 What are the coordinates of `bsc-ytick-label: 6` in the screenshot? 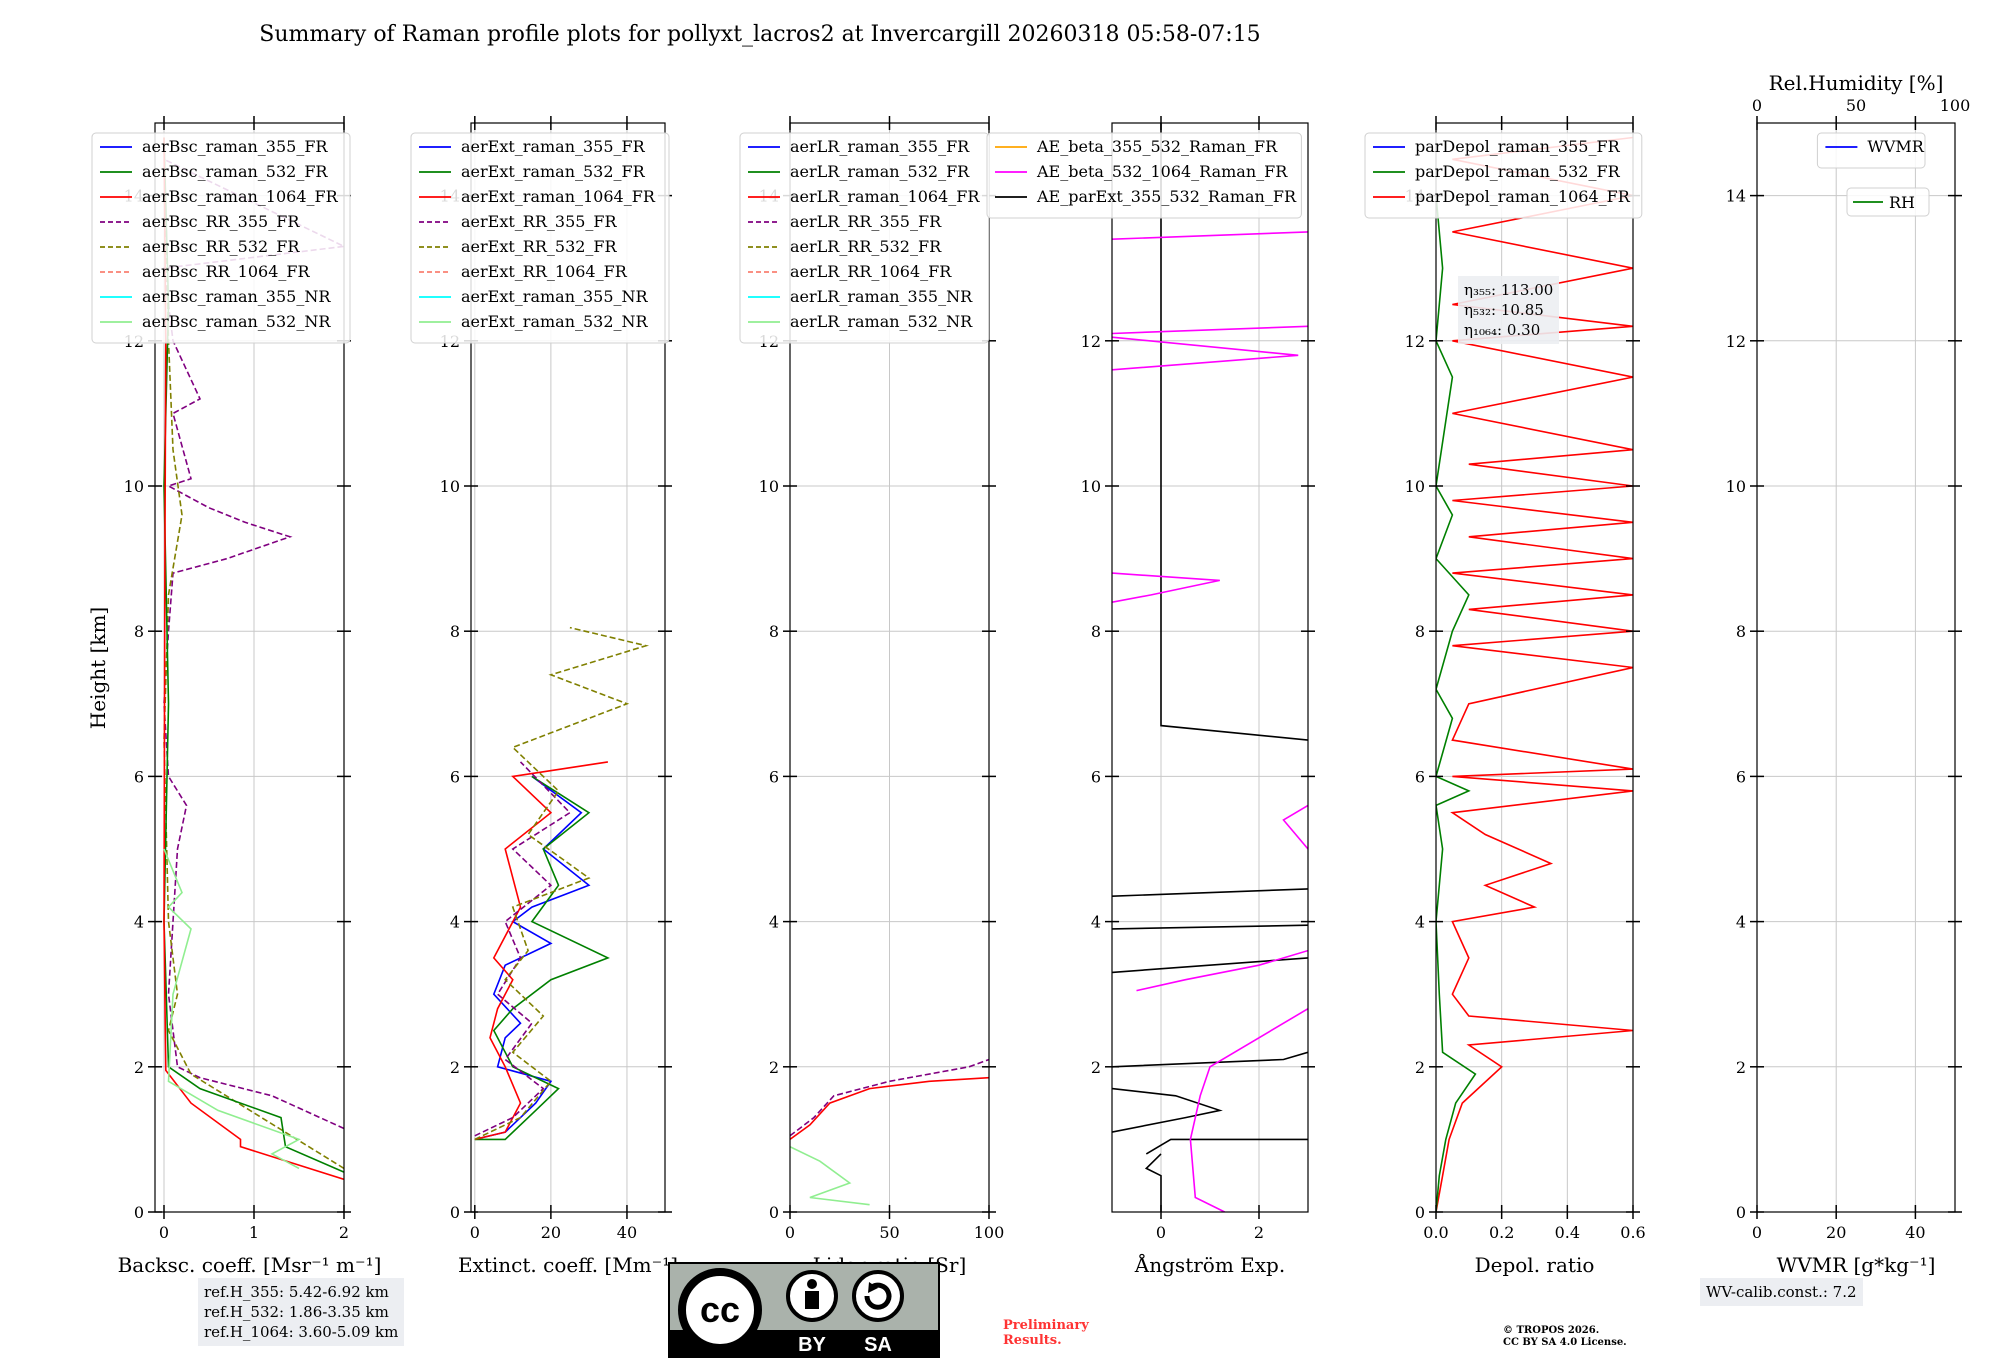 It's located at (139, 776).